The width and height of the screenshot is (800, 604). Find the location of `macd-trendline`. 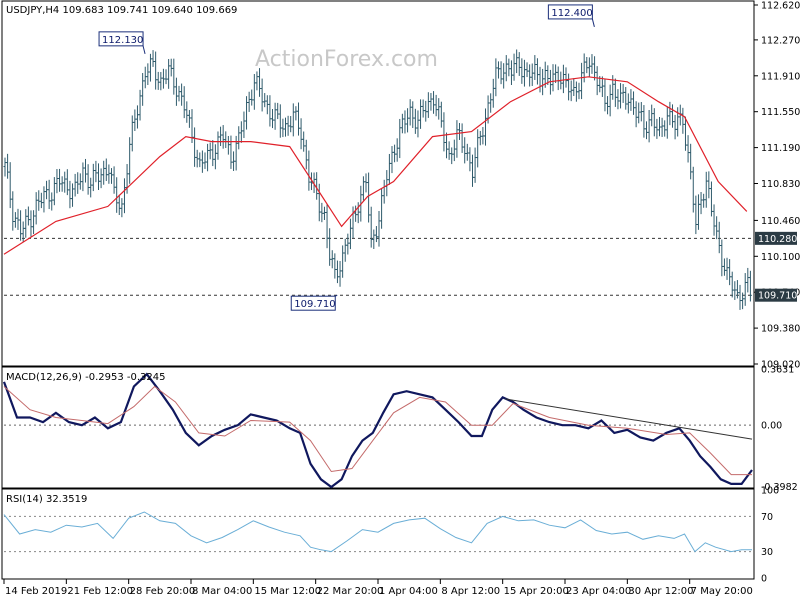

macd-trendline is located at coordinates (629, 419).